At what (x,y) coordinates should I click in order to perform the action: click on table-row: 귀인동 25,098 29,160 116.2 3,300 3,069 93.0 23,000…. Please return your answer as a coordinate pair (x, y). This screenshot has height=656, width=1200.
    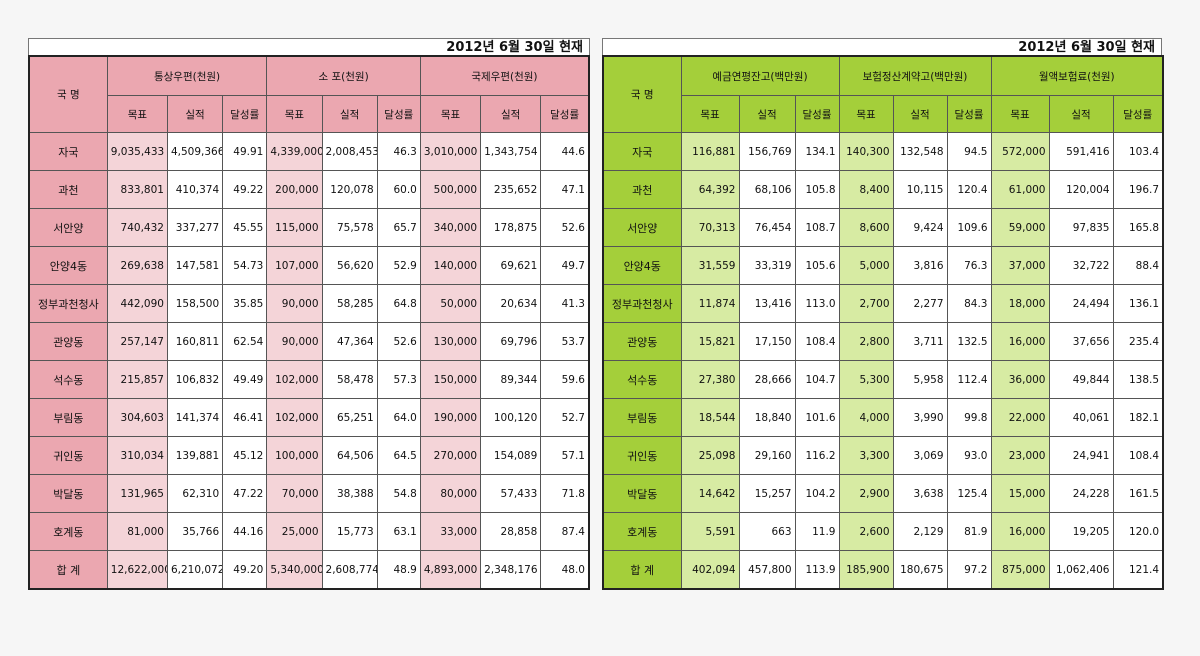
    Looking at the image, I should click on (883, 455).